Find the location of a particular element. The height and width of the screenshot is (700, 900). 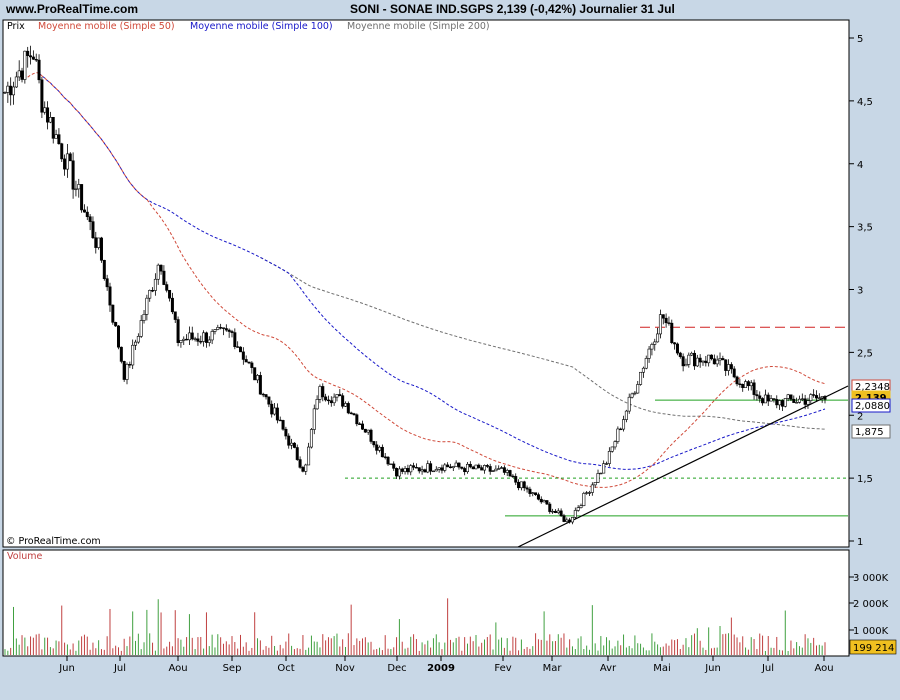

site-title: www.ProRealTime.com is located at coordinates (72, 9).